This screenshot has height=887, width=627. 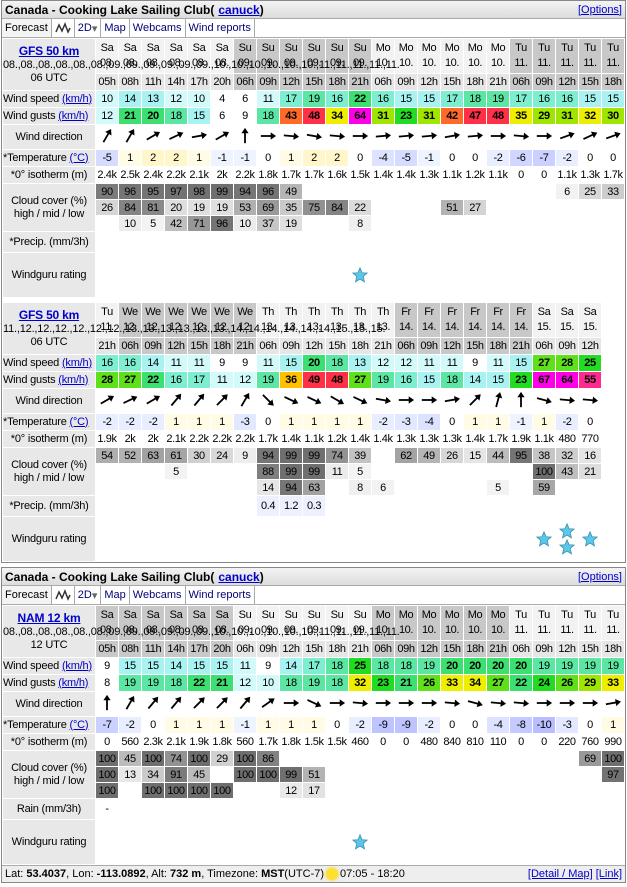 What do you see at coordinates (245, 683) in the screenshot?
I see `wind-gust-cell: 12` at bounding box center [245, 683].